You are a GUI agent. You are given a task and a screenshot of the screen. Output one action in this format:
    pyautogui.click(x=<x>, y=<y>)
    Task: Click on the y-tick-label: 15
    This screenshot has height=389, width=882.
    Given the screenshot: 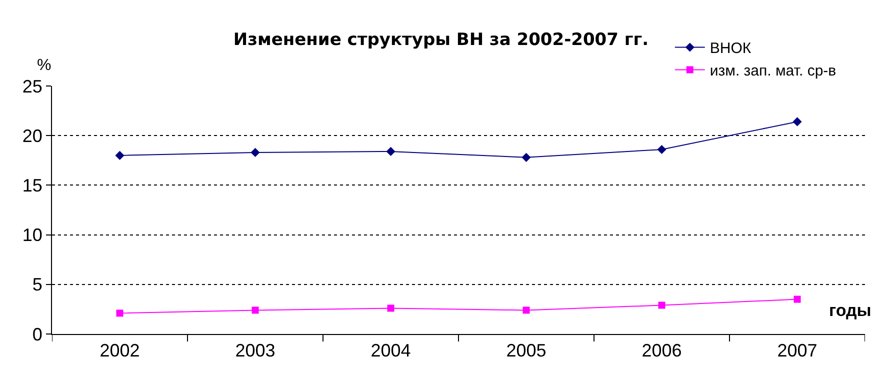 What is the action you would take?
    pyautogui.click(x=32, y=186)
    